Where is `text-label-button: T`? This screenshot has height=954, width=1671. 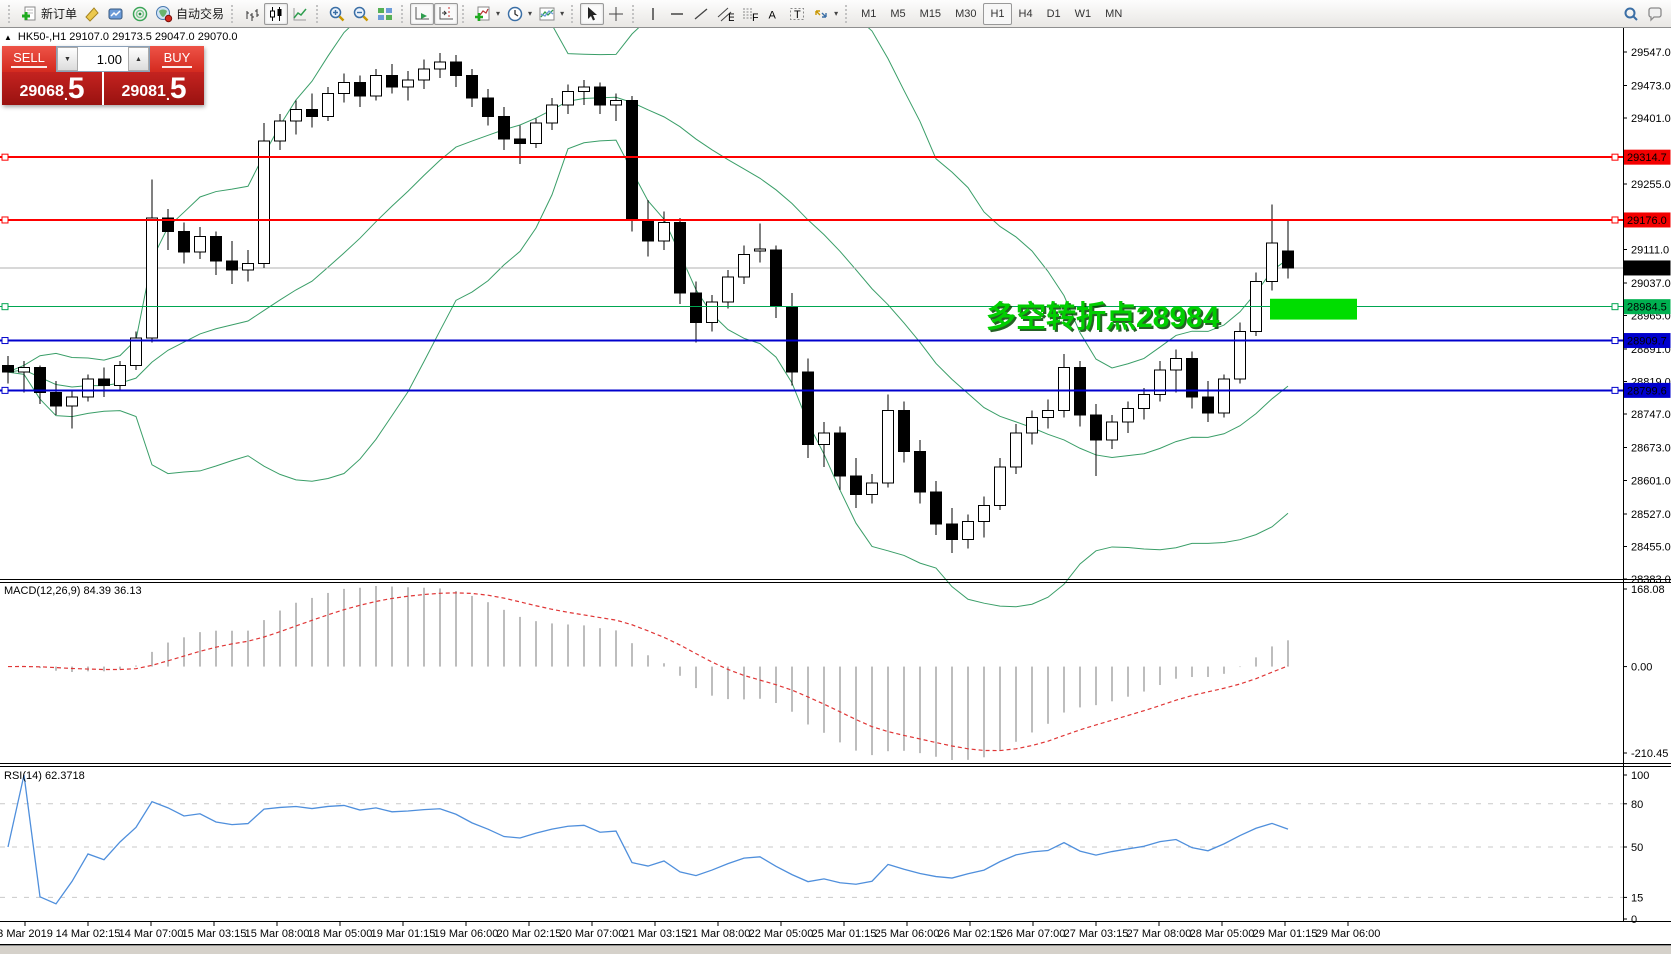
text-label-button: T is located at coordinates (797, 14).